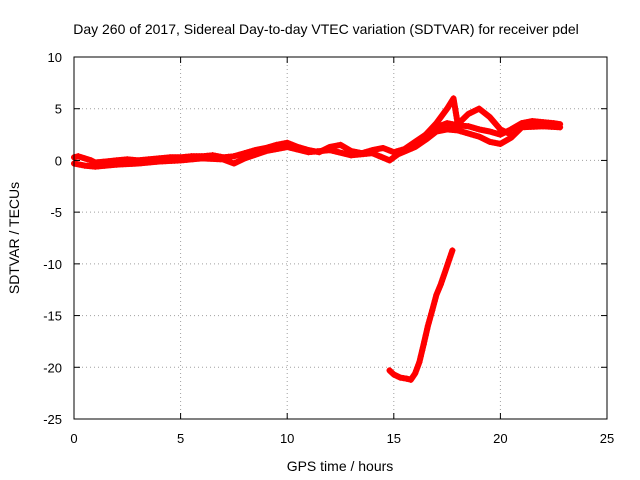  Describe the element at coordinates (58, 160) in the screenshot. I see `y-tick-label: 0` at that location.